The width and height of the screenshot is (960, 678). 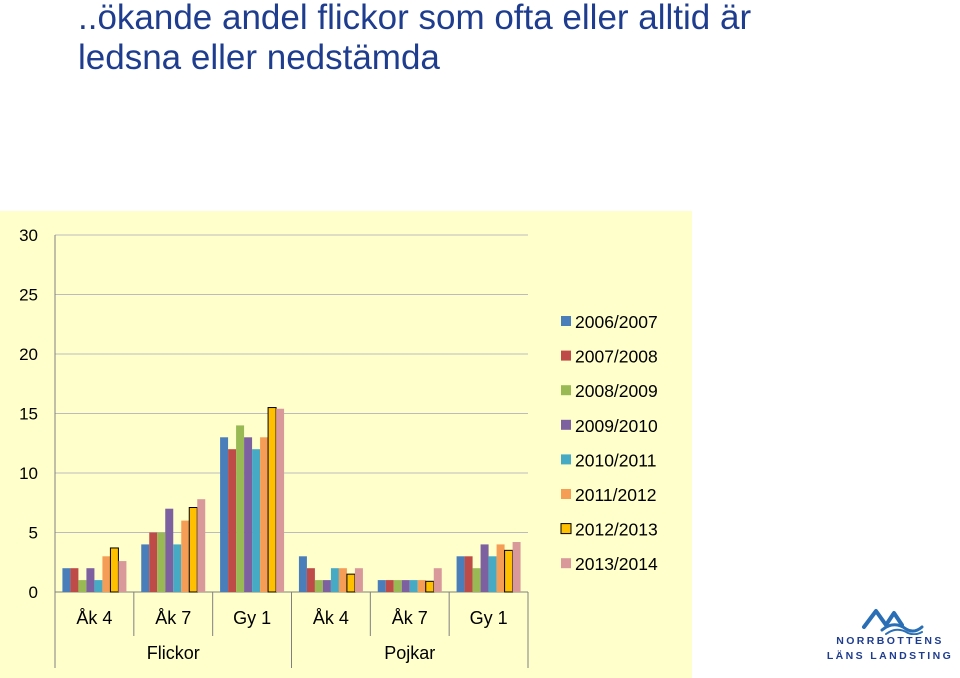 I want to click on legend-label: 2012/2013, so click(x=616, y=530).